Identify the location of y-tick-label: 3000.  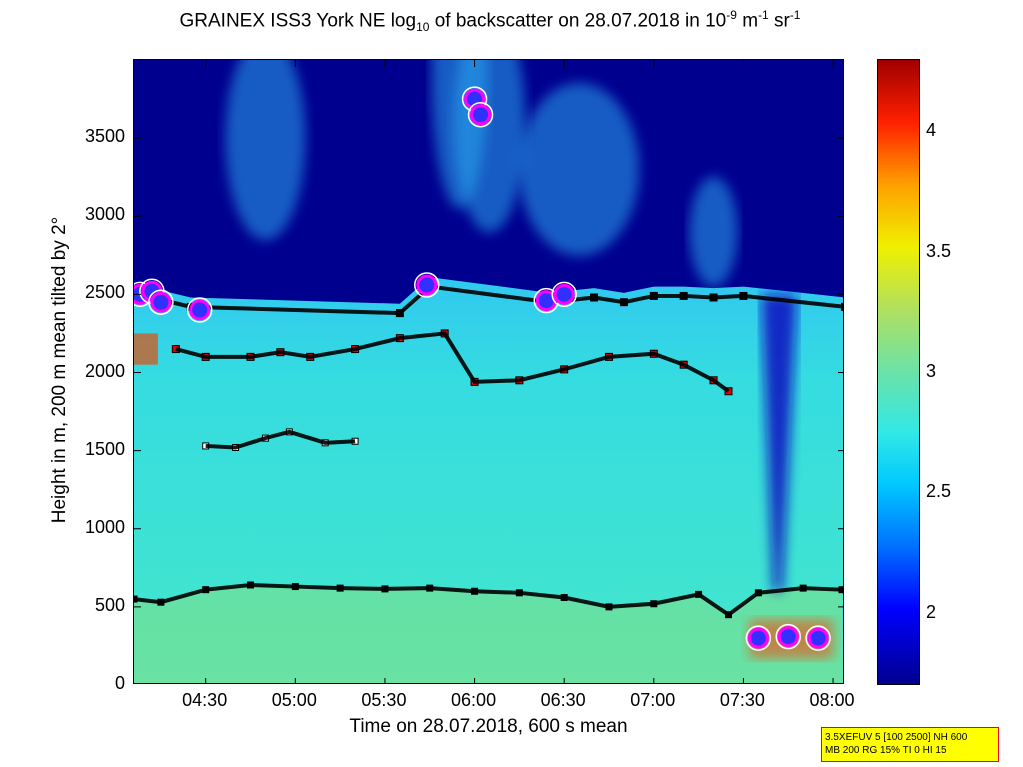
(105, 214).